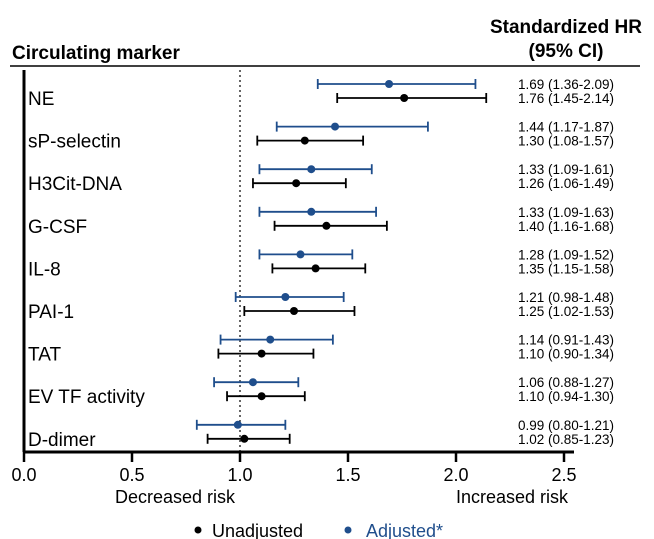 The height and width of the screenshot is (539, 654). Describe the element at coordinates (455, 475) in the screenshot. I see `x-tick-label: 2.0` at that location.